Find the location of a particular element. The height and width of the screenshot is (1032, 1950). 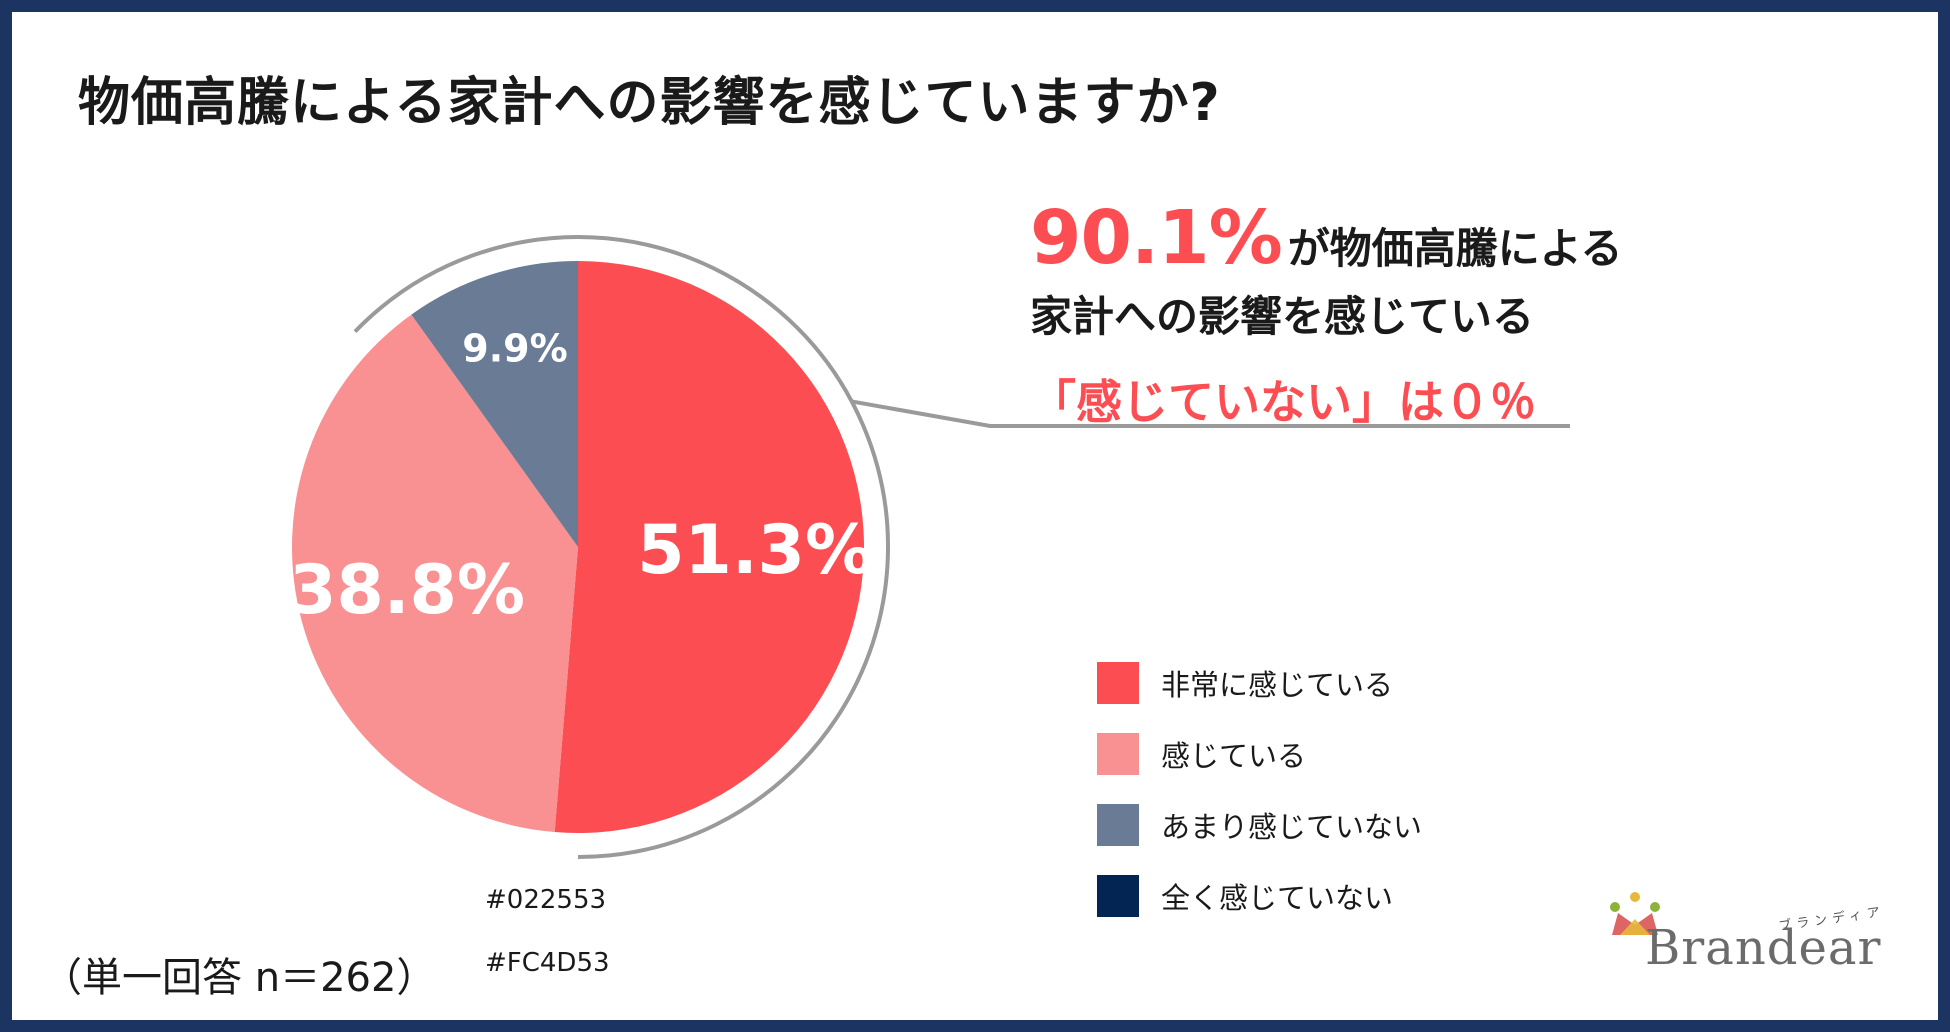

legend-label-2: 感じている is located at coordinates (1234, 756).